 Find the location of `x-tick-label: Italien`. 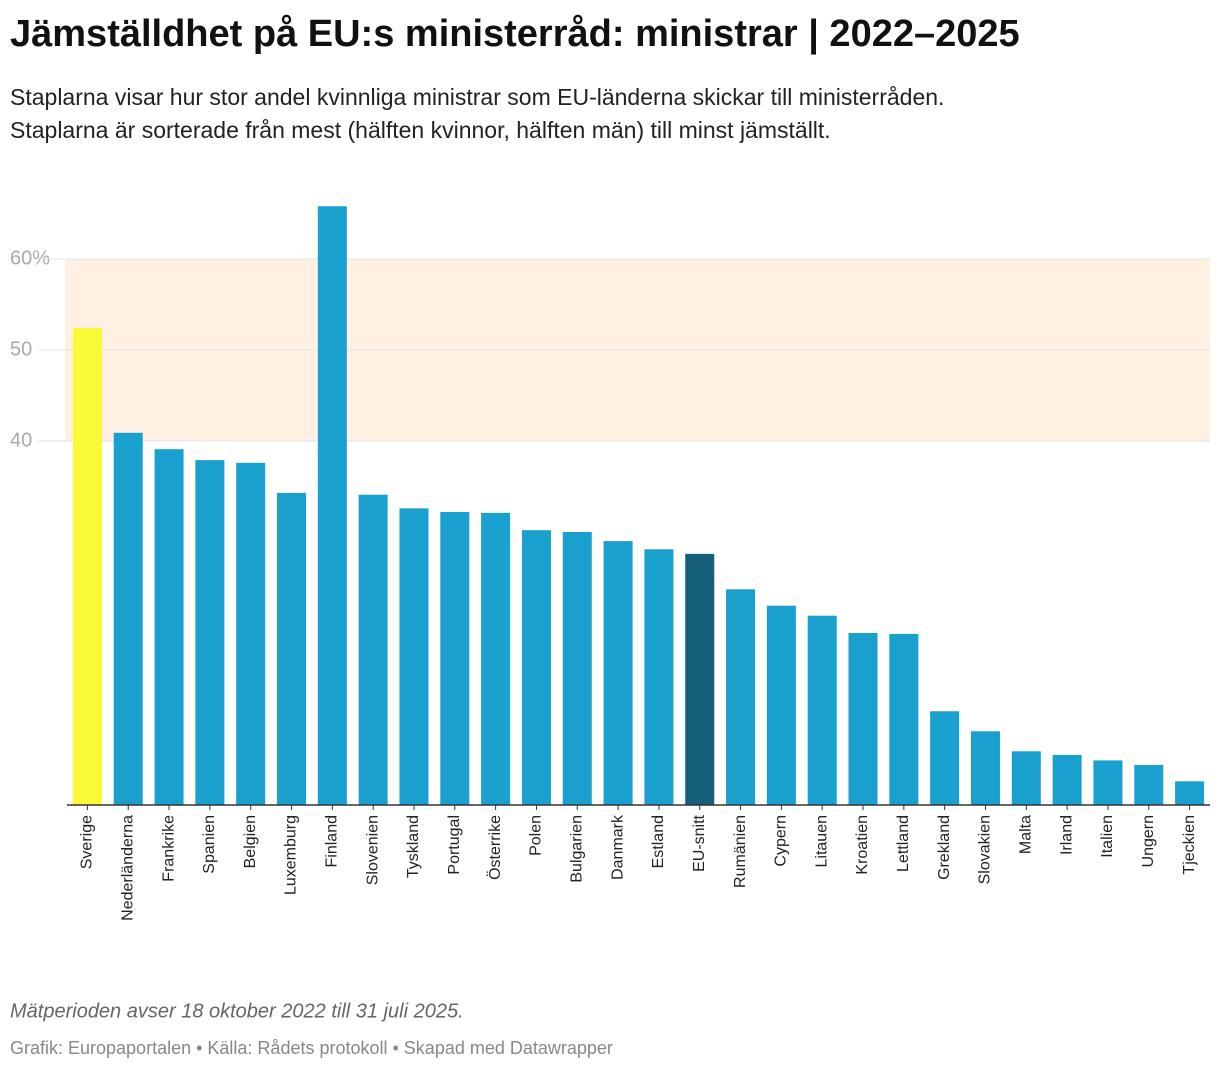

x-tick-label: Italien is located at coordinates (1107, 836).